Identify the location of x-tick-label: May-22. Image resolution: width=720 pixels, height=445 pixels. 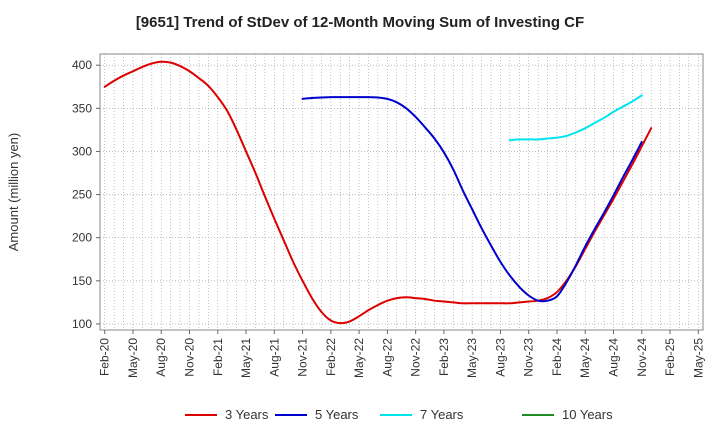
(359, 358).